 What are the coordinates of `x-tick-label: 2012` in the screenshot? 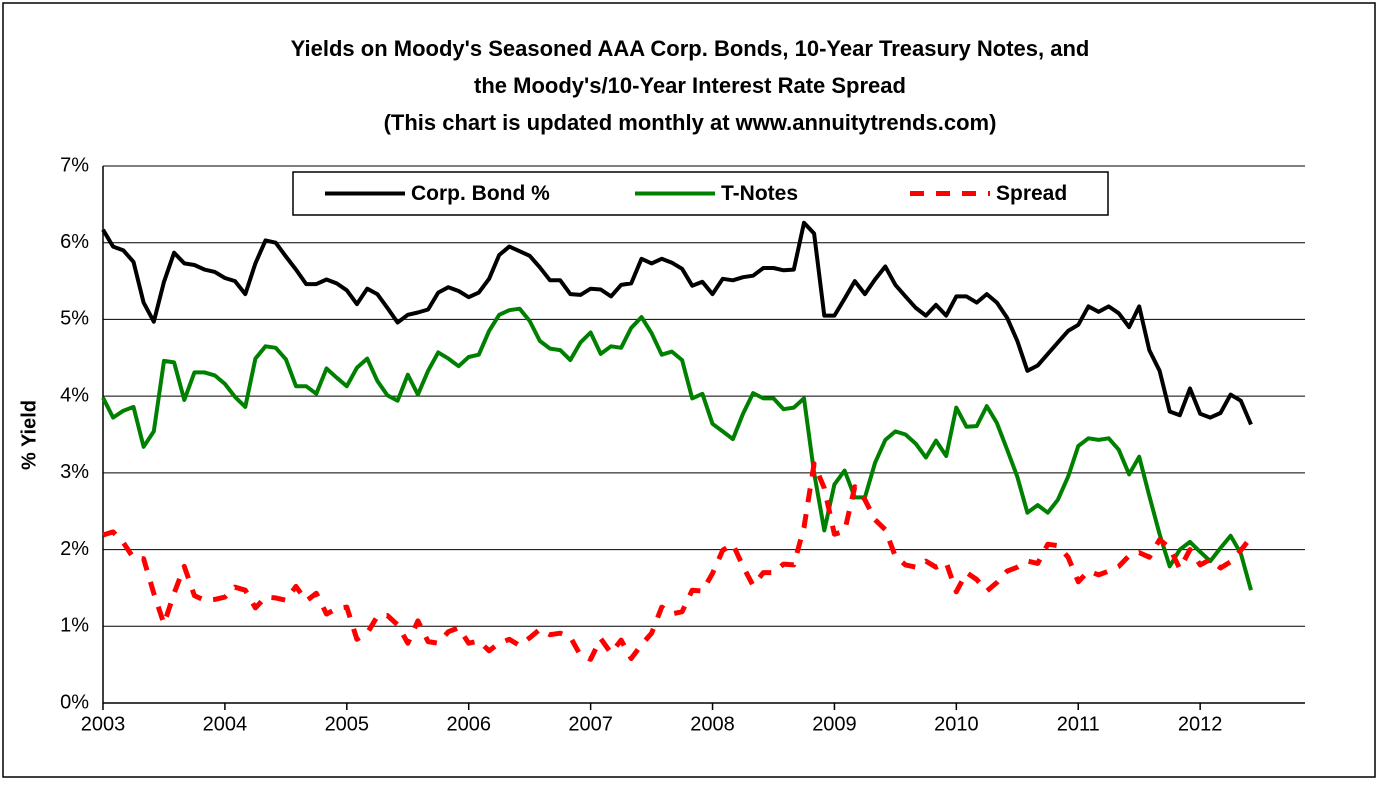 It's located at (1200, 724).